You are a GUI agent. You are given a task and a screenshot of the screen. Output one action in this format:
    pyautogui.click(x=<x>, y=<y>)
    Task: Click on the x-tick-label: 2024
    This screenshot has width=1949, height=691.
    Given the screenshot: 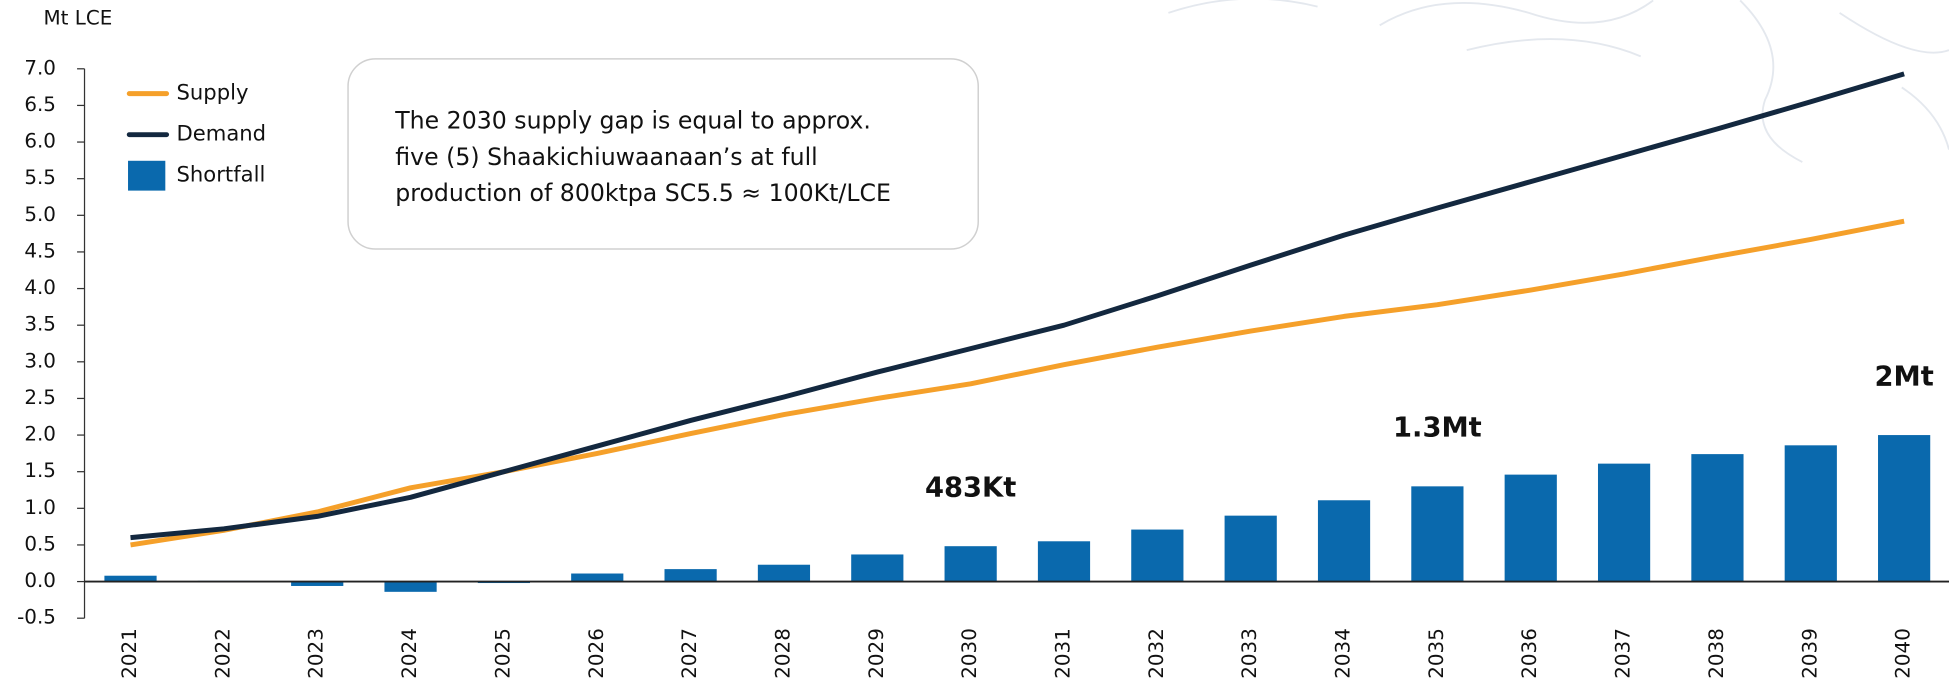 What is the action you would take?
    pyautogui.click(x=409, y=653)
    